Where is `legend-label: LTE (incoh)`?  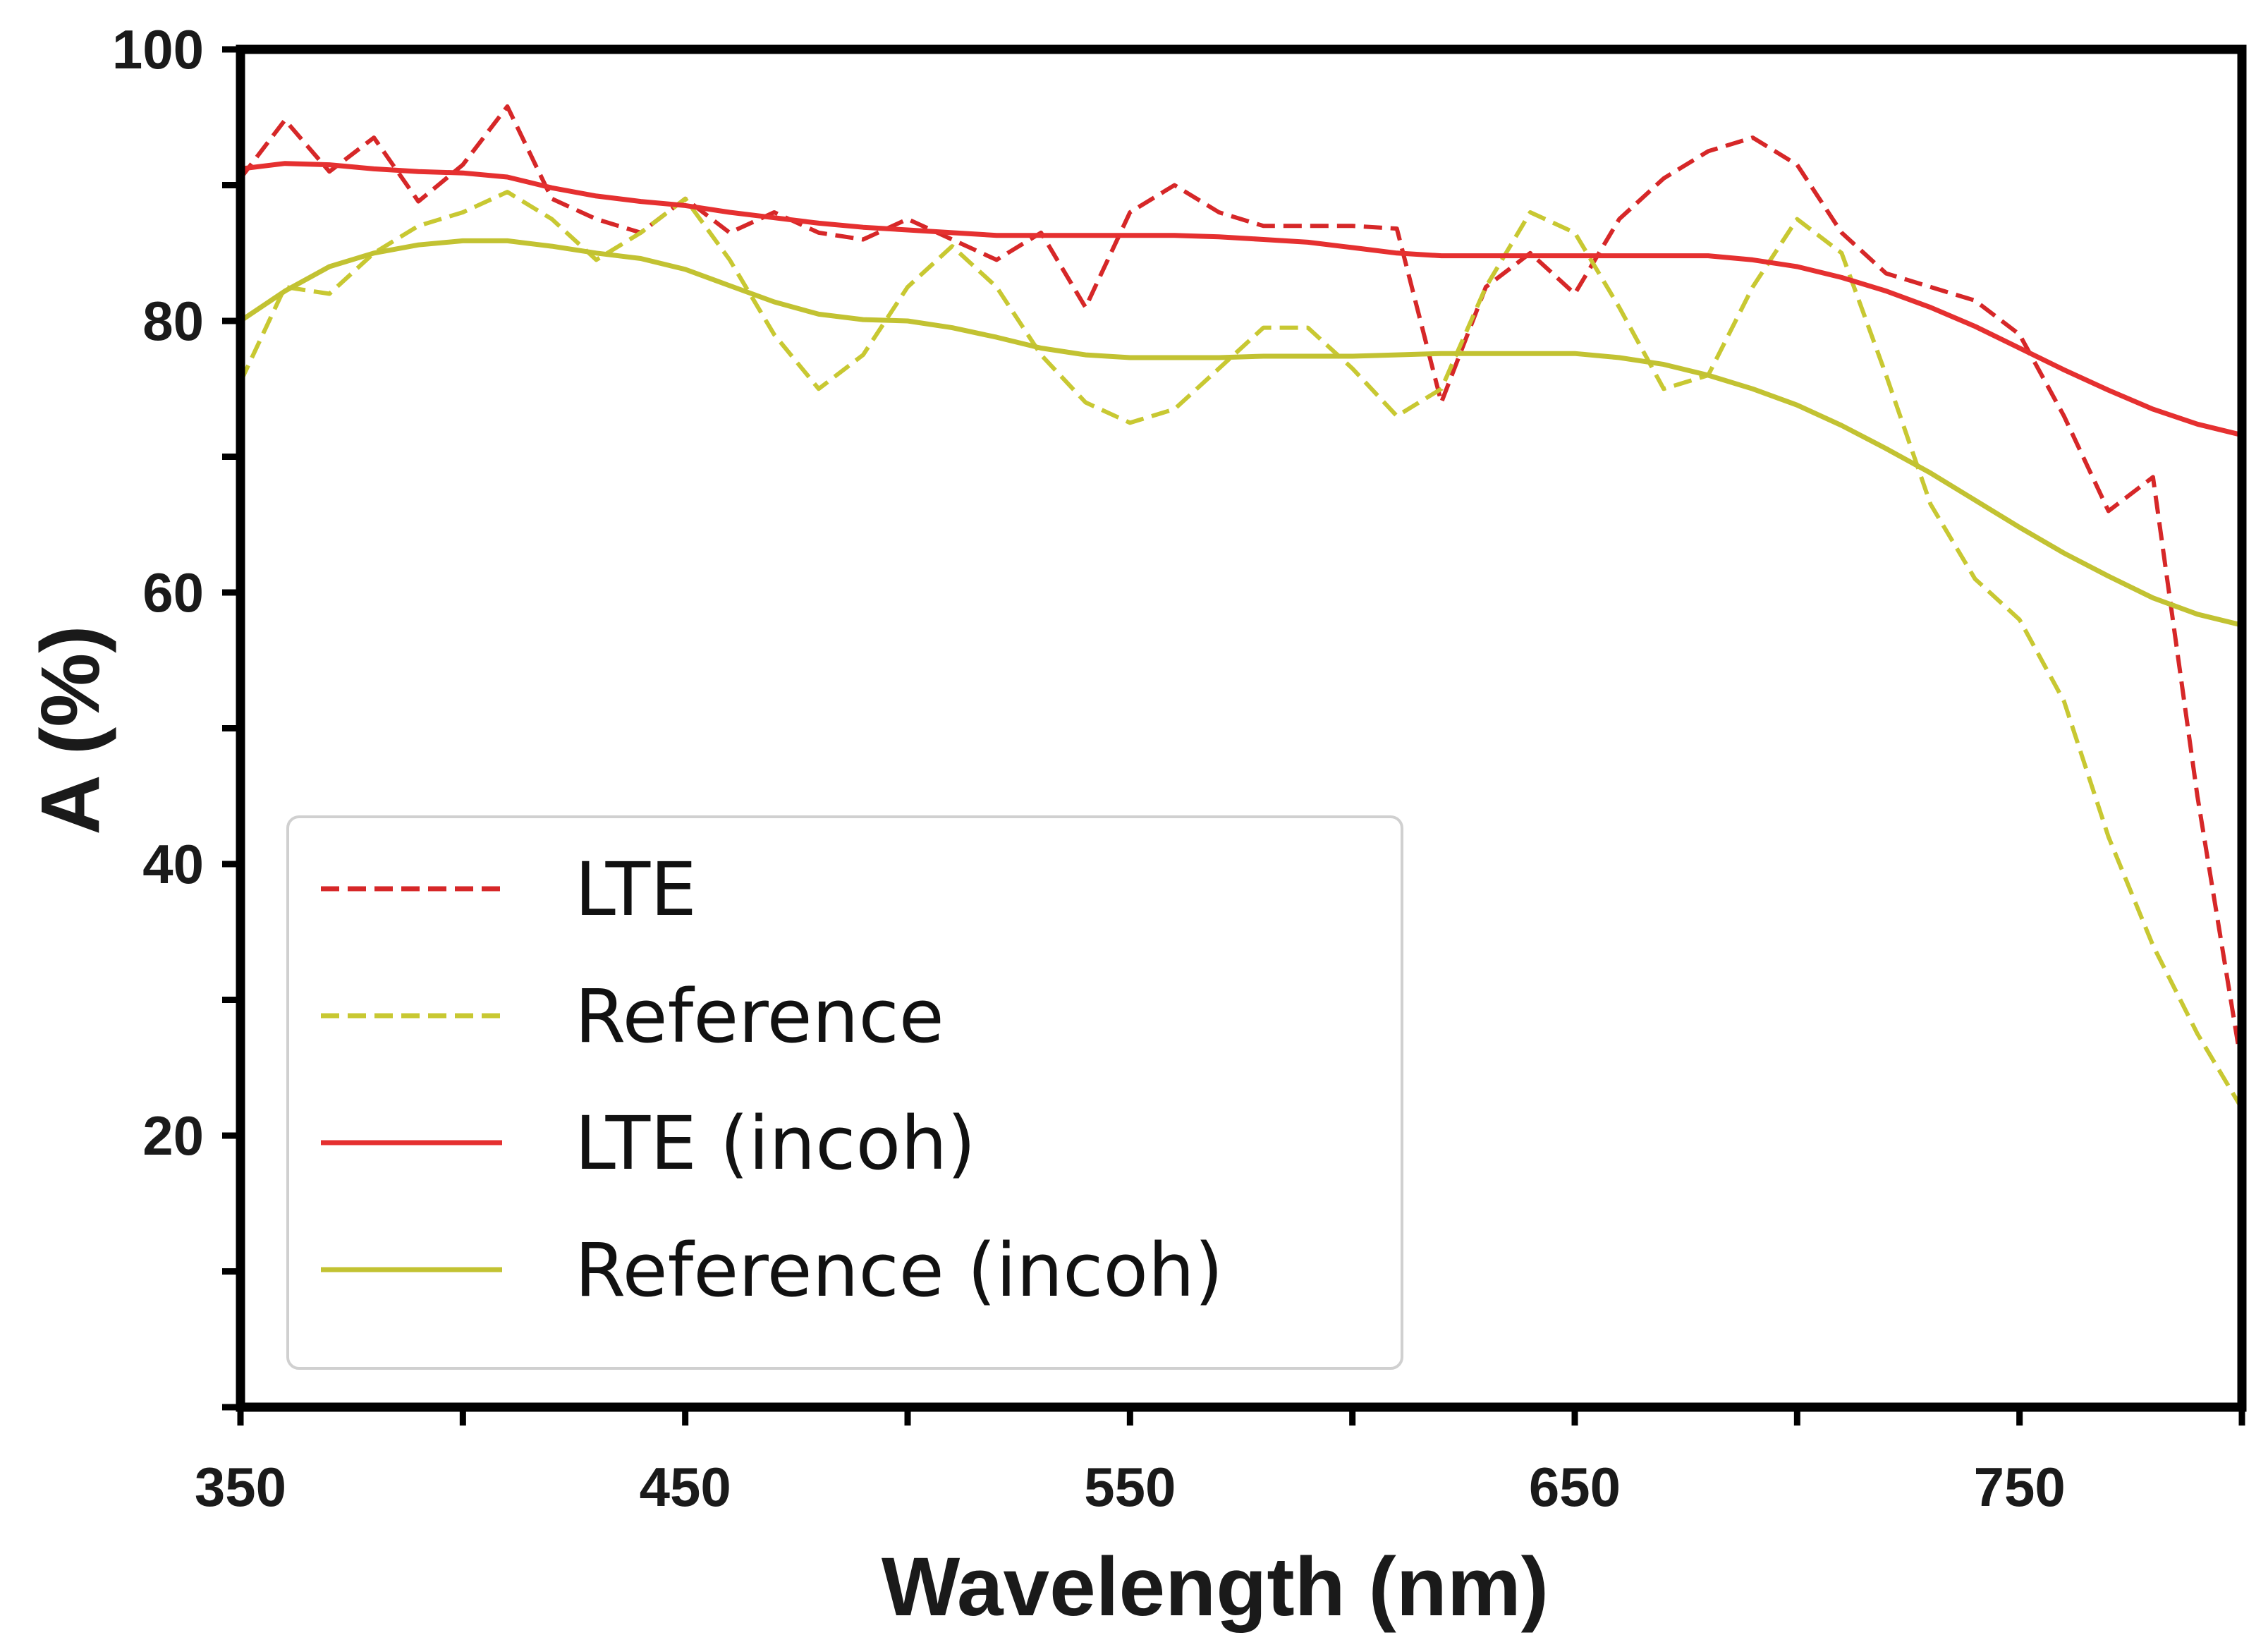 legend-label: LTE (incoh) is located at coordinates (775, 1143).